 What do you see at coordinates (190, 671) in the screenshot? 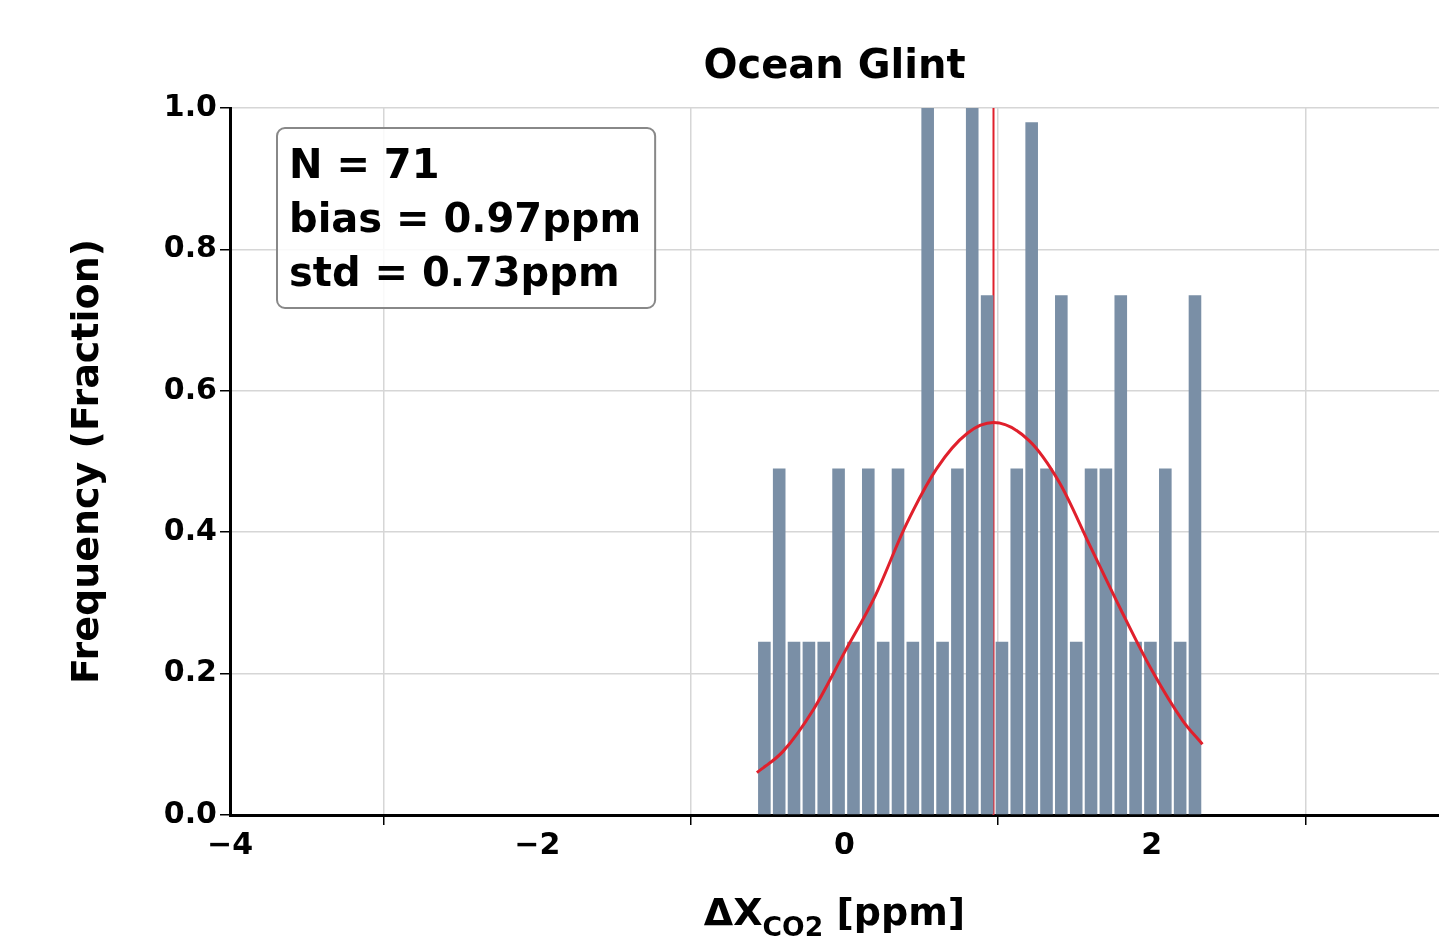
I see `y-tick-label: 0.2` at bounding box center [190, 671].